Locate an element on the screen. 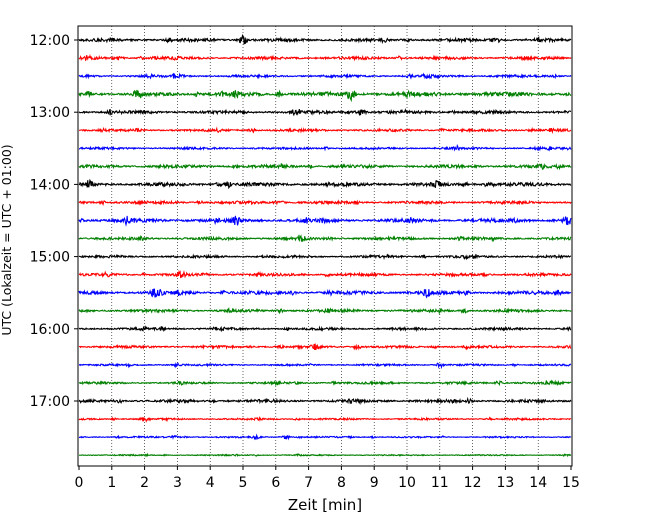 The image size is (650, 520). x-tick-label: 14 is located at coordinates (538, 483).